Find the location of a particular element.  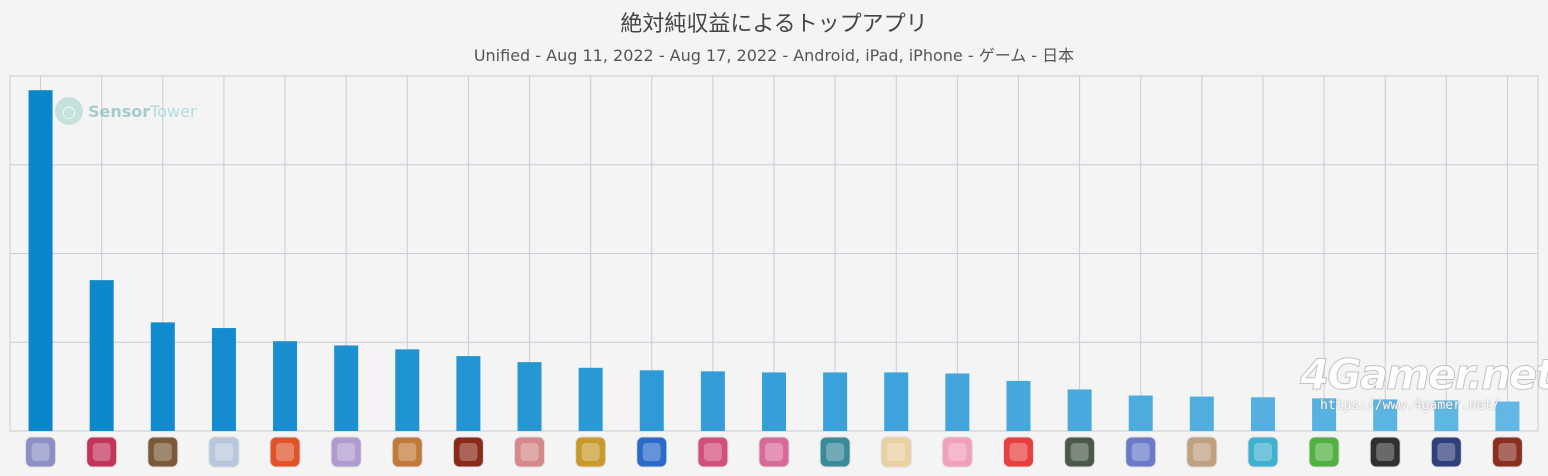

site-logo-watermark: 4Gamer.net is located at coordinates (1424, 375).